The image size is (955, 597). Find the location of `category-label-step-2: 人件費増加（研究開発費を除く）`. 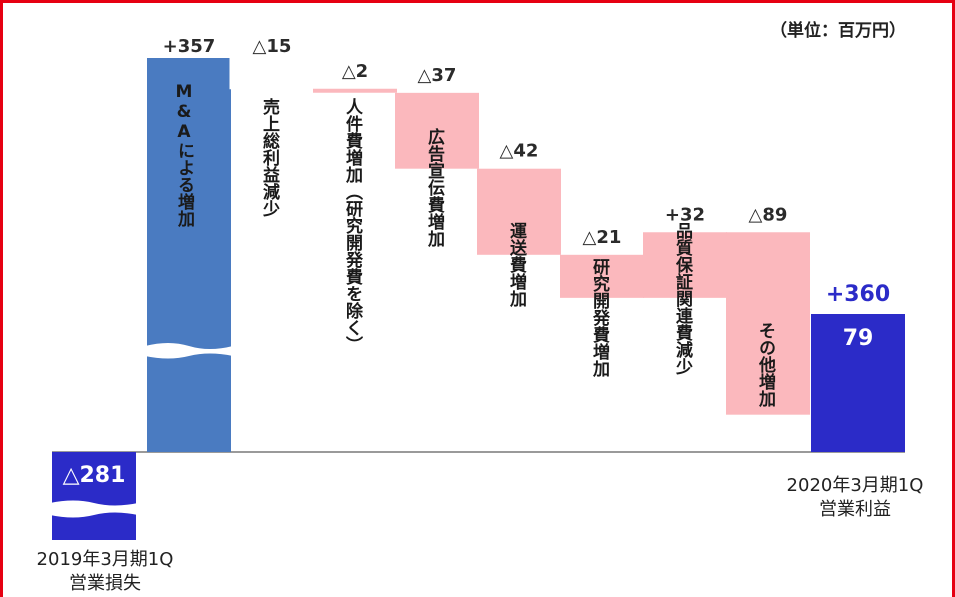

category-label-step-2: 人件費増加（研究開発費を除く） is located at coordinates (352, 225).